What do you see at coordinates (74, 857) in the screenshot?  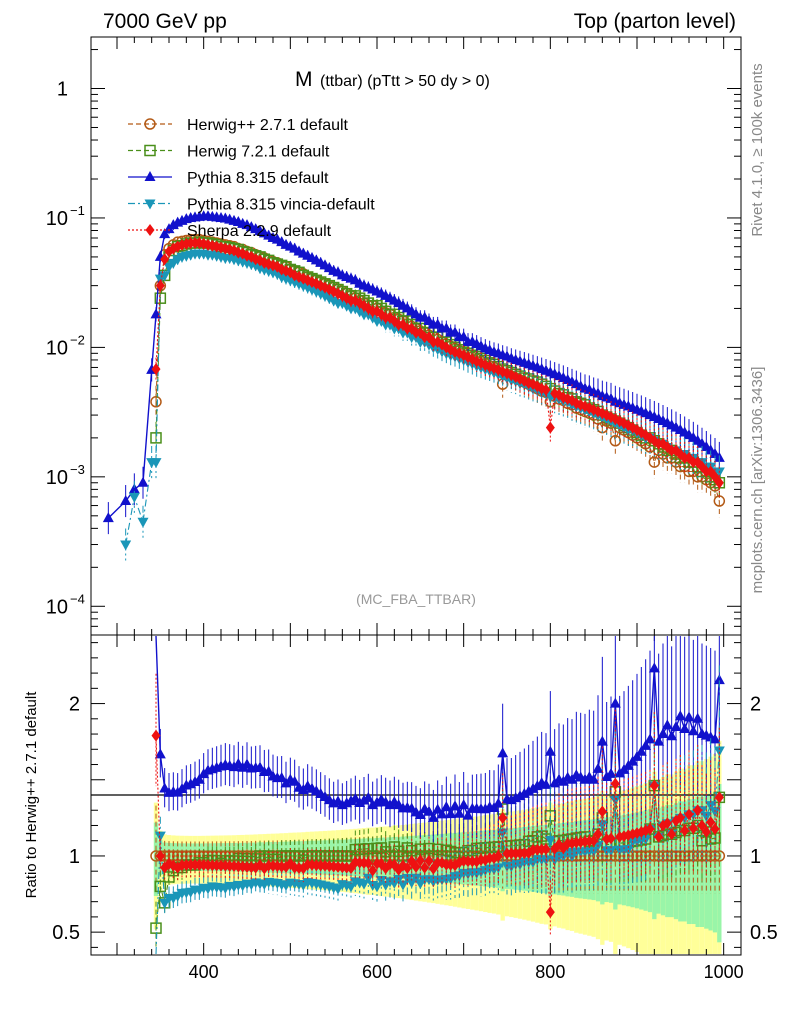 I see `ratio-y-tick-label: 1` at bounding box center [74, 857].